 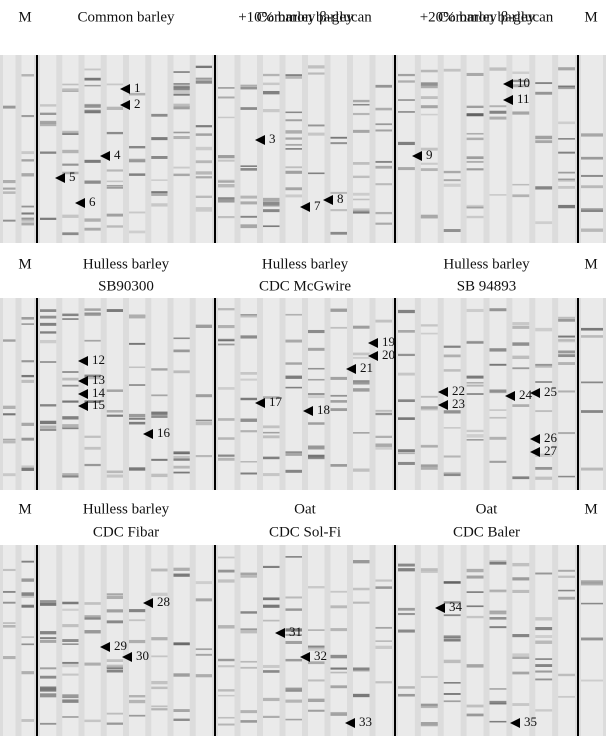 What do you see at coordinates (551, 437) in the screenshot?
I see `band-label: 26` at bounding box center [551, 437].